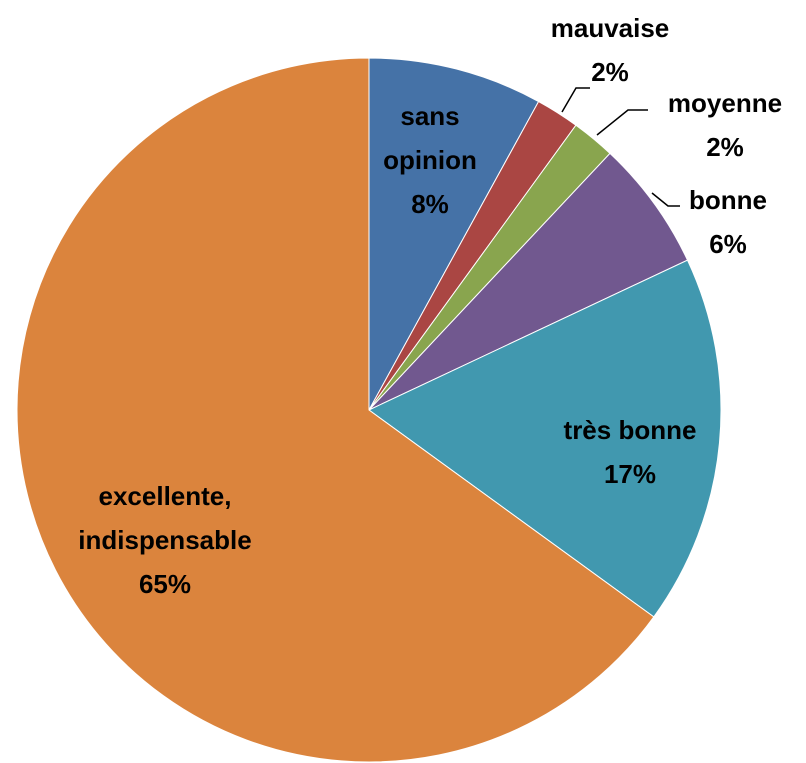 The image size is (806, 763). I want to click on category-label: très bonne, so click(630, 430).